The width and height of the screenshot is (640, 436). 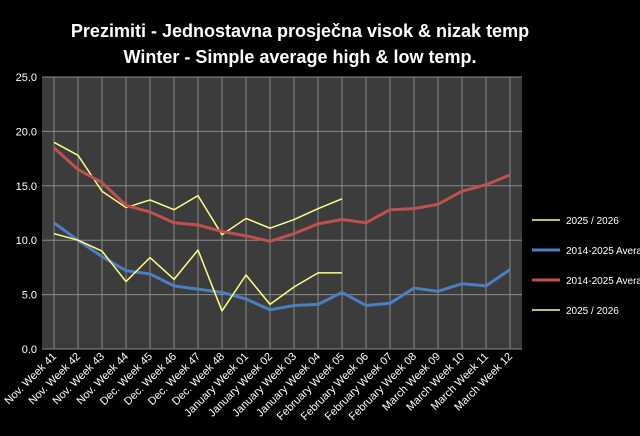 What do you see at coordinates (26, 241) in the screenshot?
I see `y-tick-label: 10.0` at bounding box center [26, 241].